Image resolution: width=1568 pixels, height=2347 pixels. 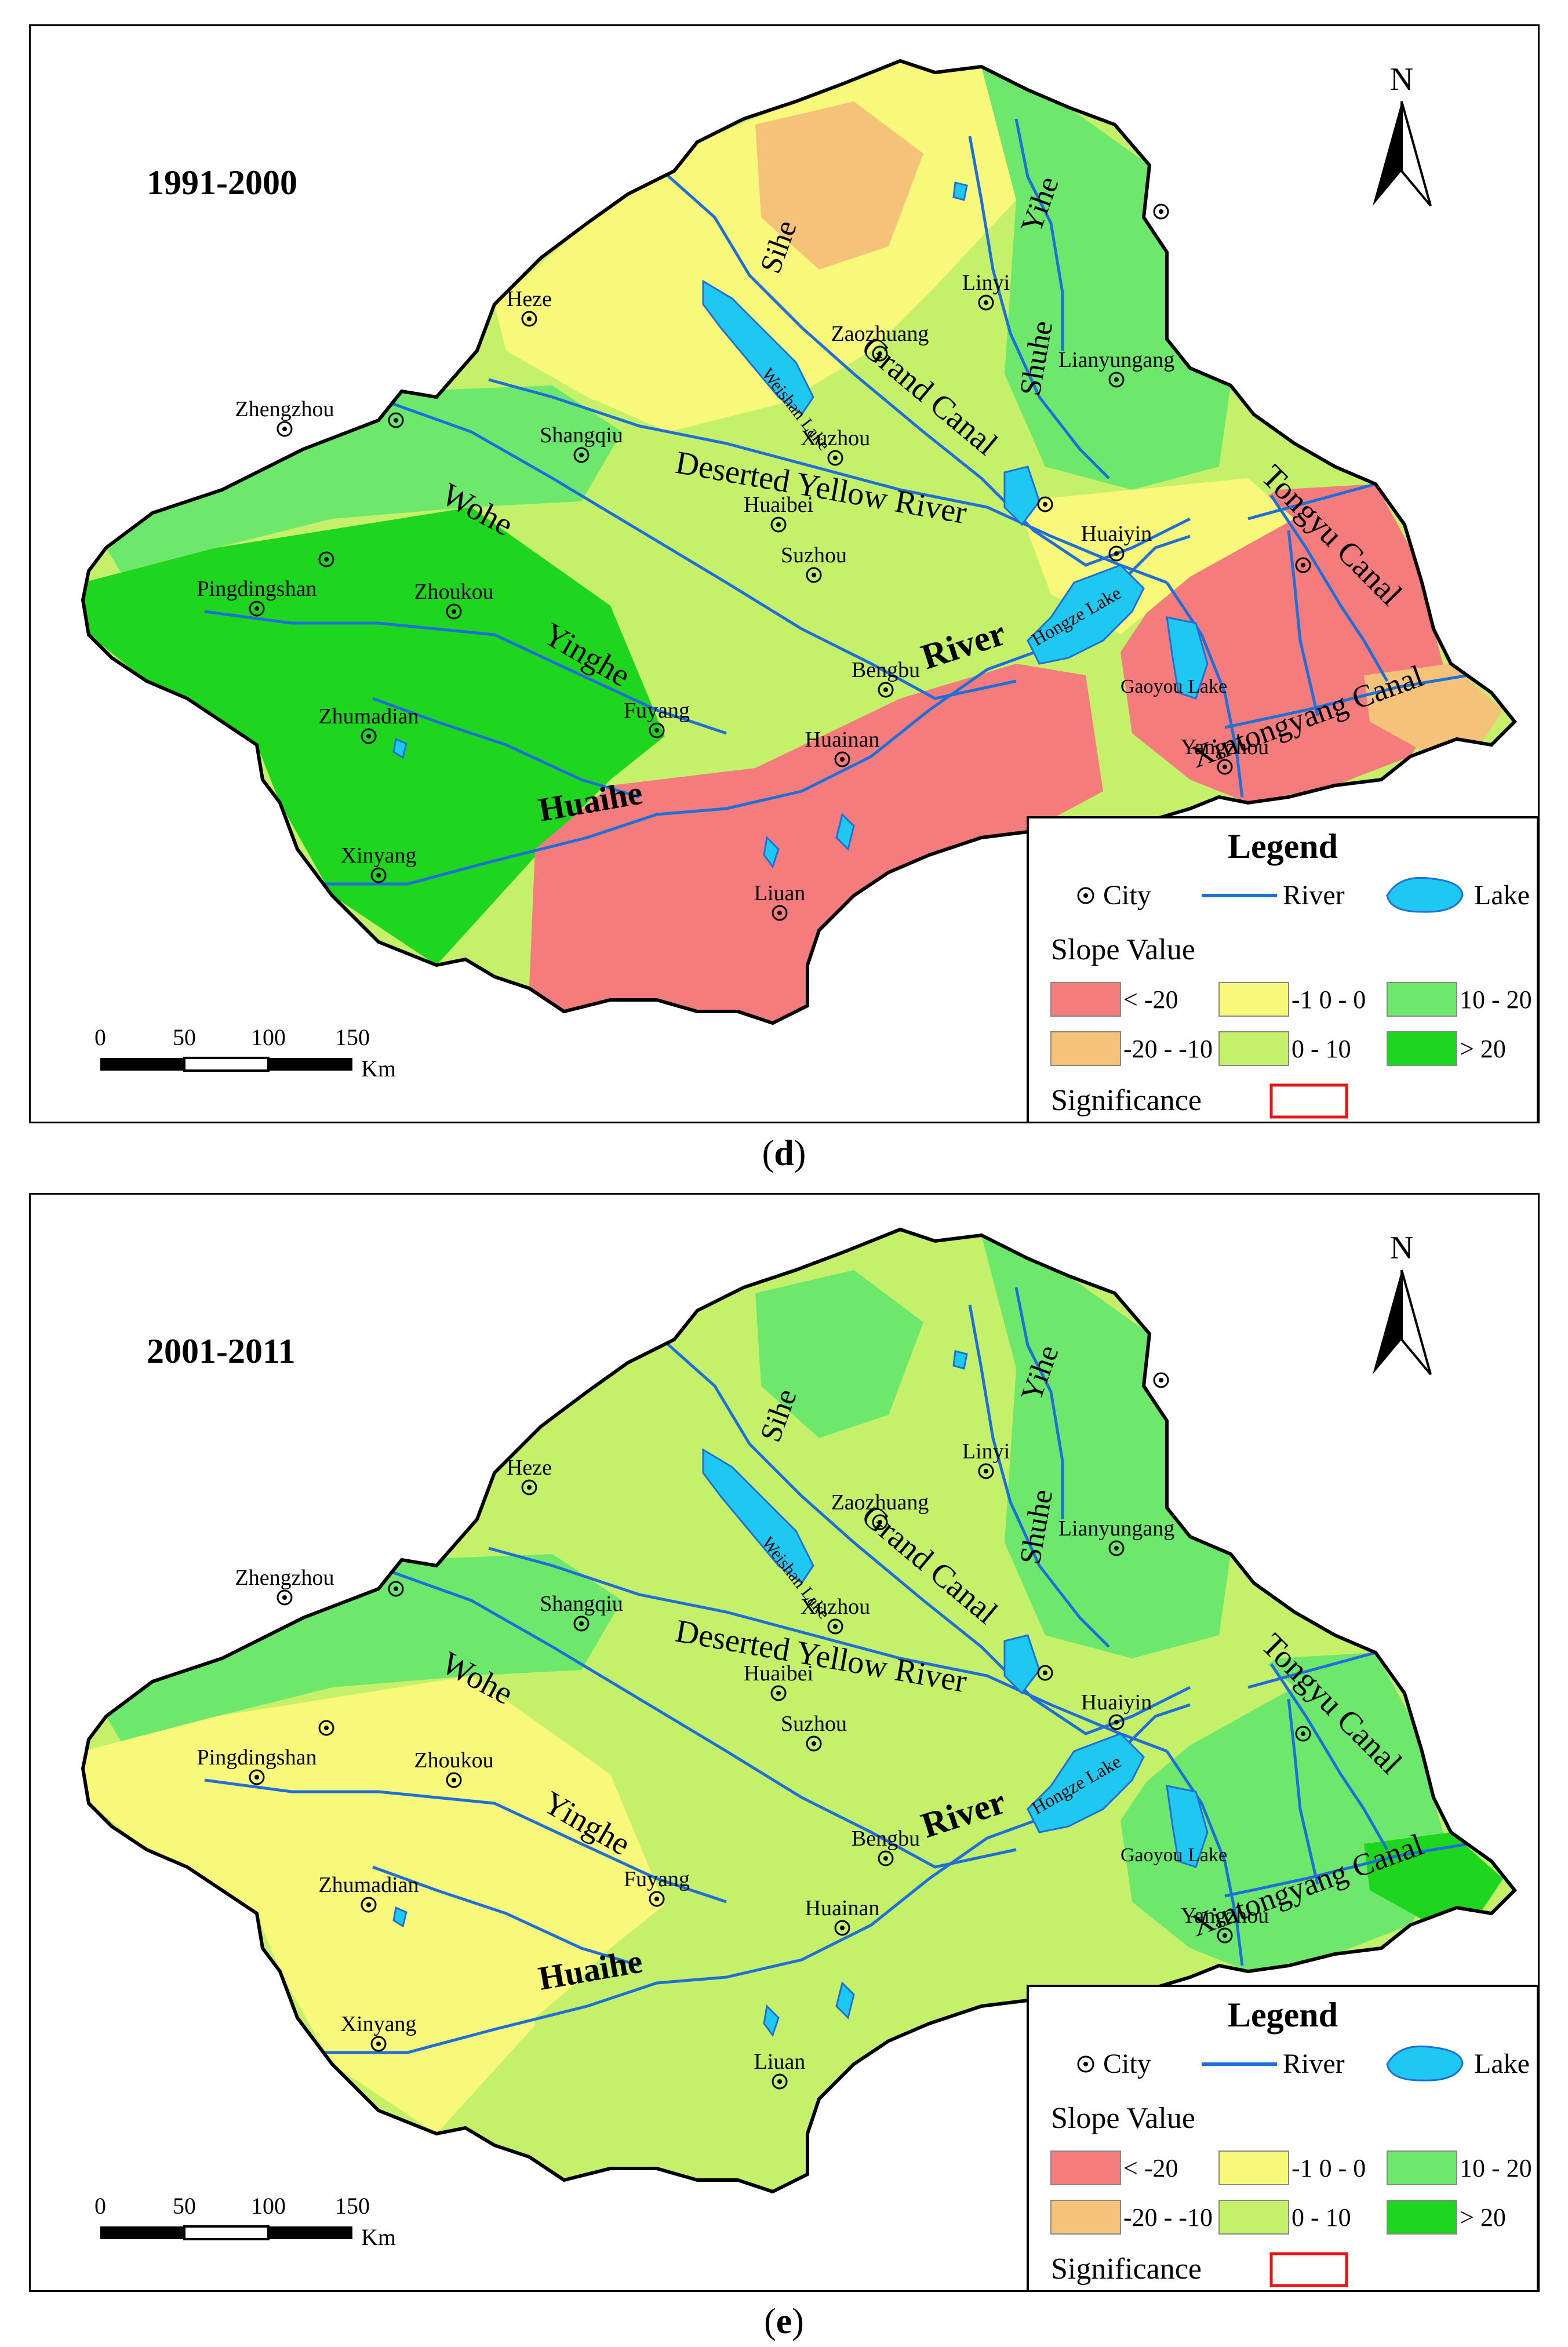 What do you see at coordinates (836, 1607) in the screenshot?
I see `city-label: Xuzhou` at bounding box center [836, 1607].